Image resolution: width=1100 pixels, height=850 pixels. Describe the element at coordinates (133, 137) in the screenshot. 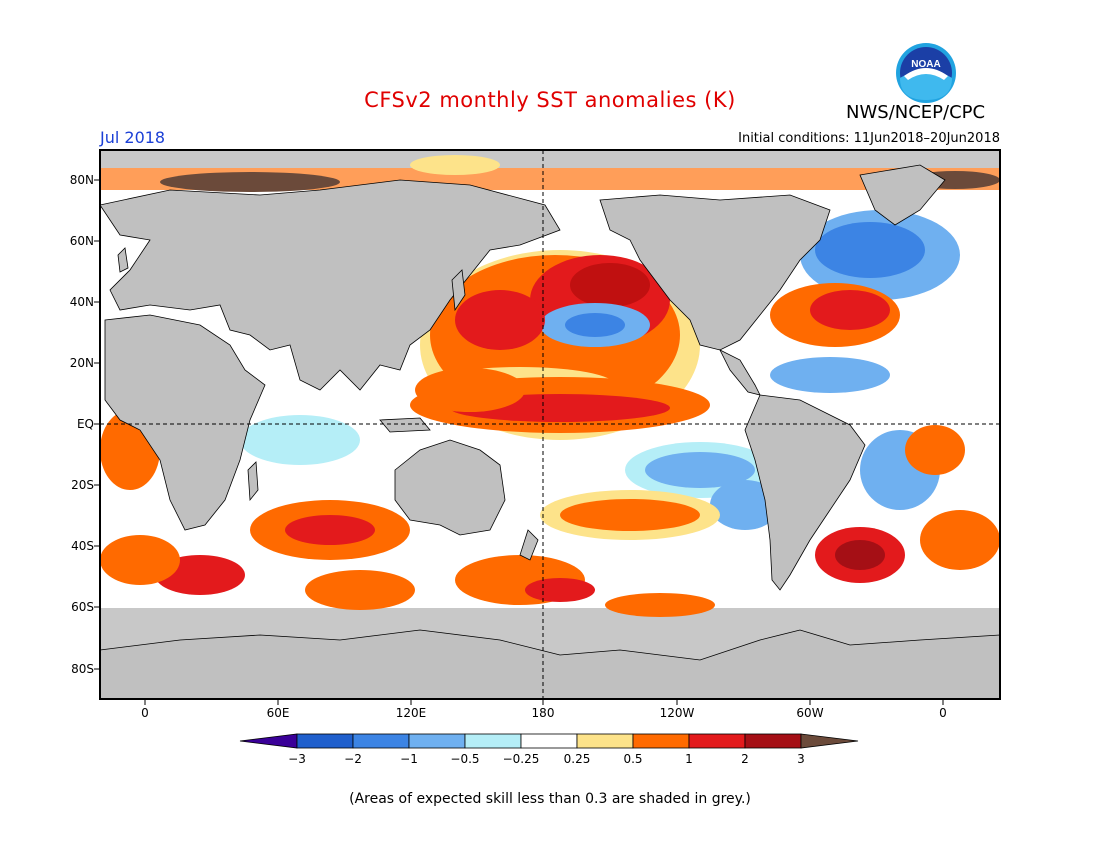

I see `forecast-month: Jul 2018` at that location.